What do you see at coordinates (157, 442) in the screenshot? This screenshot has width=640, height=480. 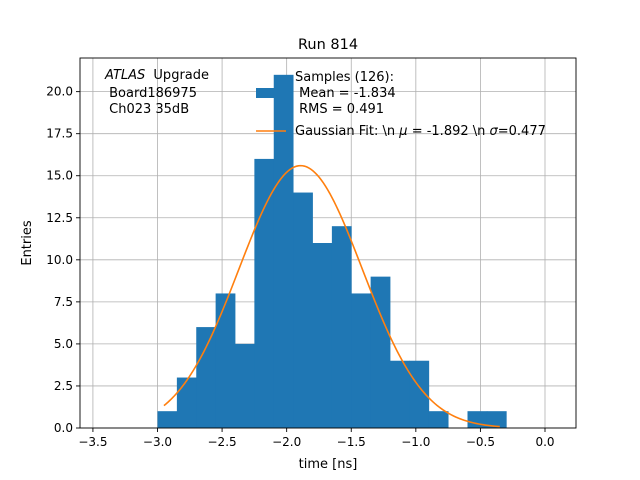 I see `x-tick-label-1: −3.0` at bounding box center [157, 442].